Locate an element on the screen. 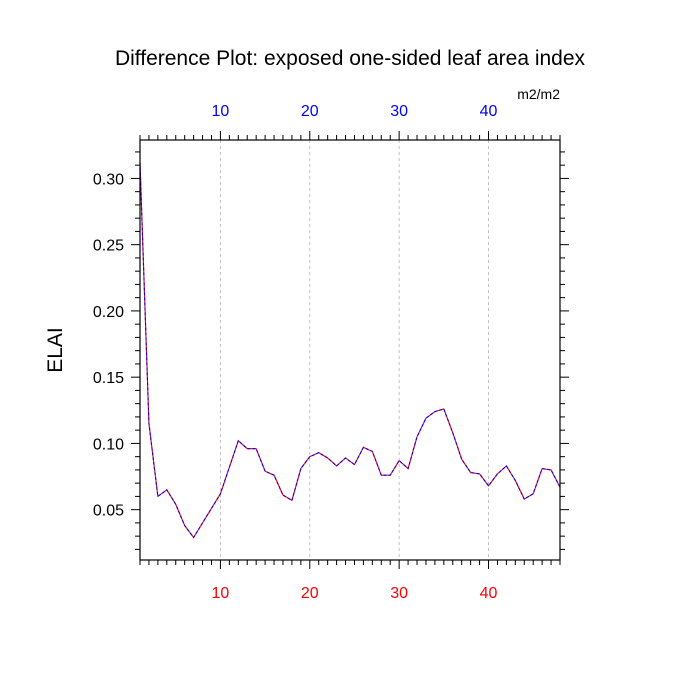 This screenshot has width=700, height=700. y-tick-label: 0.25 is located at coordinates (108, 246).